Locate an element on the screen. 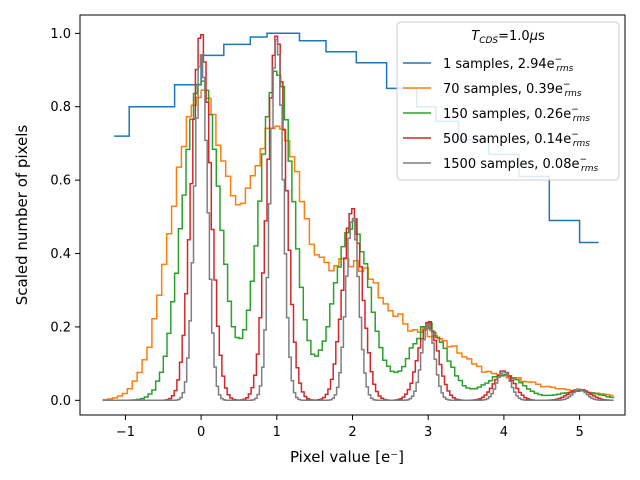  legend-label-3: 150 samples, 0.26e− rms is located at coordinates (516, 114).